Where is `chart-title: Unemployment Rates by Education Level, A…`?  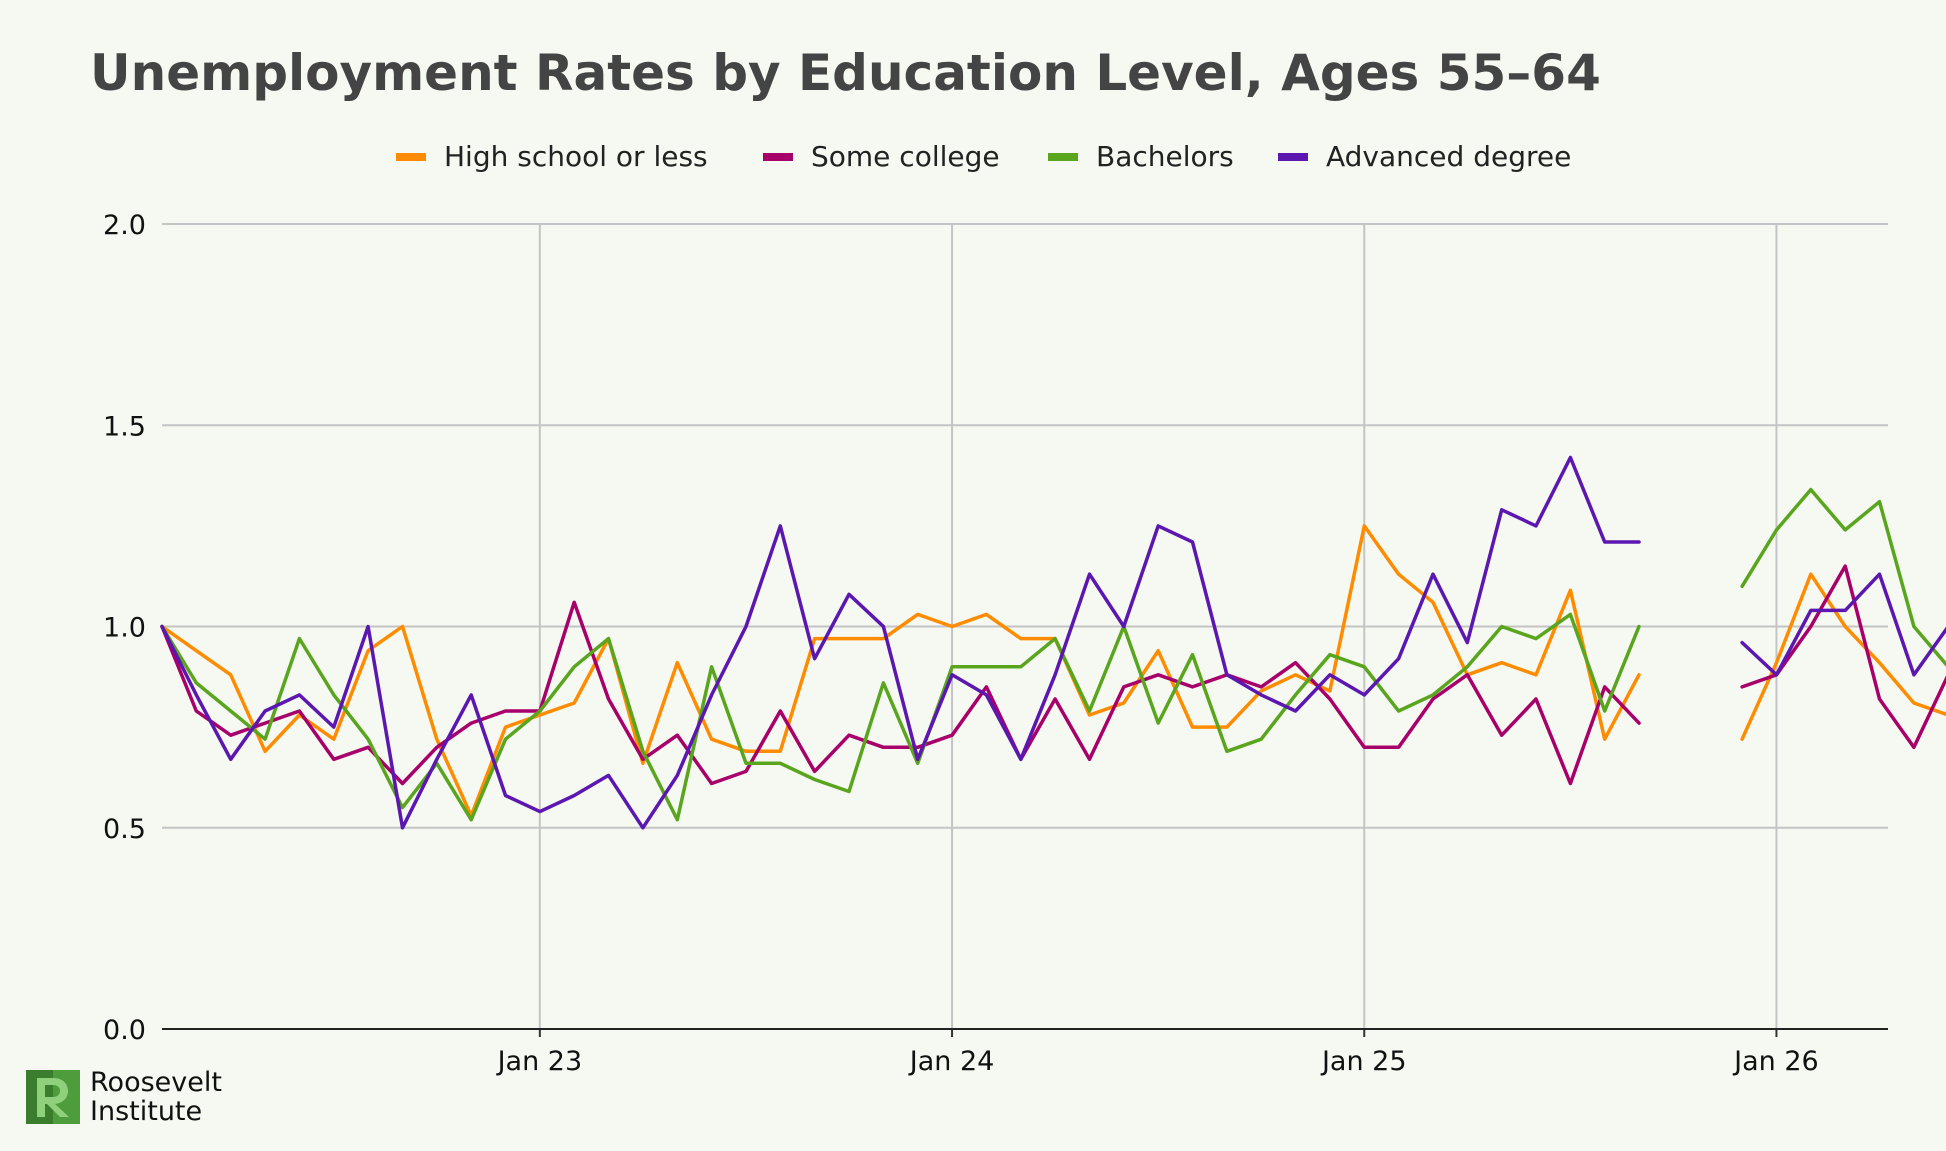 chart-title: Unemployment Rates by Education Level, A… is located at coordinates (845, 73).